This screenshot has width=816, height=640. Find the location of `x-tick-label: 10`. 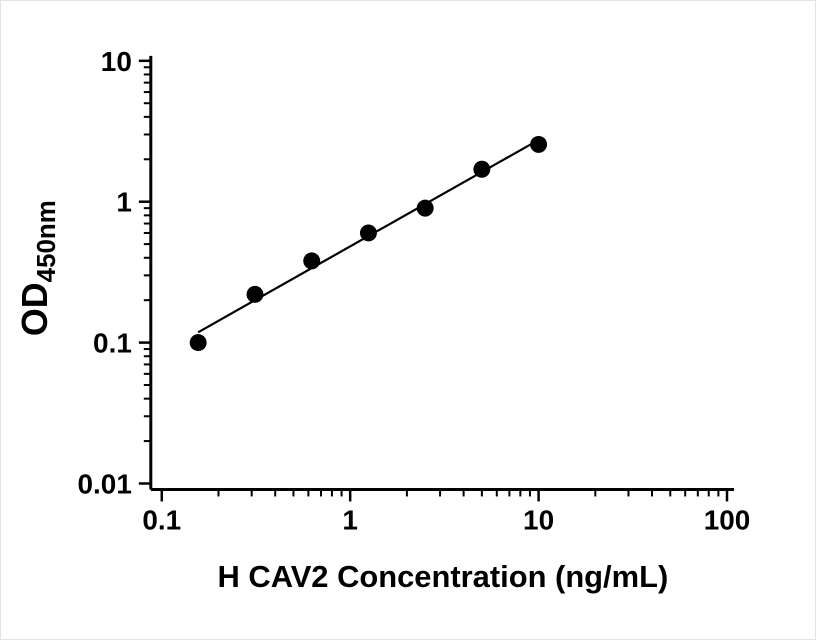

x-tick-label: 10 is located at coordinates (538, 519).